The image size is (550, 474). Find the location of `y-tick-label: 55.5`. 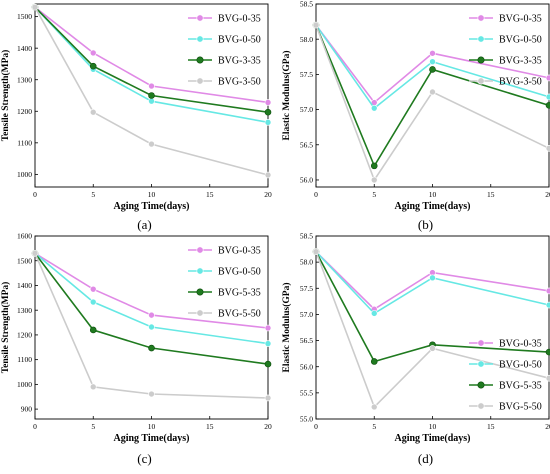

y-tick-label: 55.5 is located at coordinates (306, 392).